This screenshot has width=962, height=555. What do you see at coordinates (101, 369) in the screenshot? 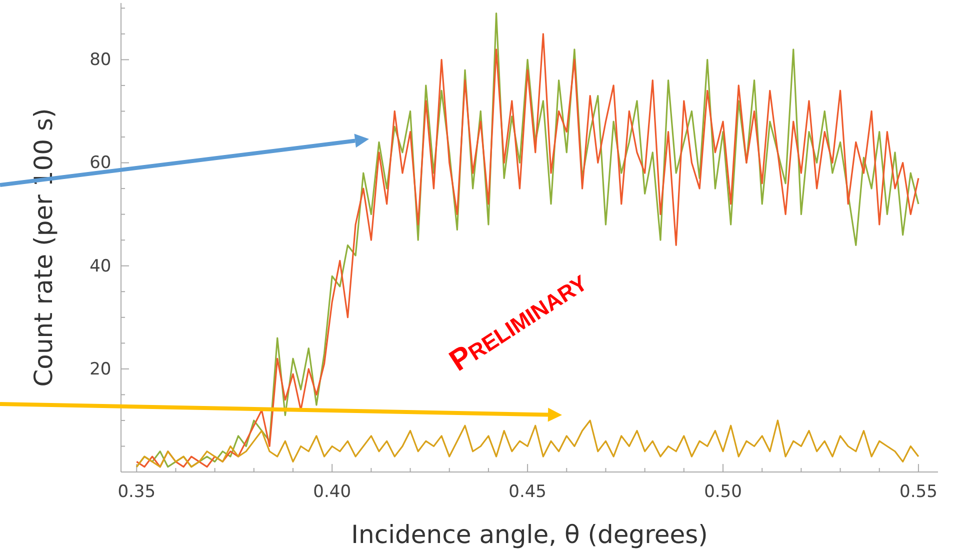
I see `y-tick-label: 20` at bounding box center [101, 369].